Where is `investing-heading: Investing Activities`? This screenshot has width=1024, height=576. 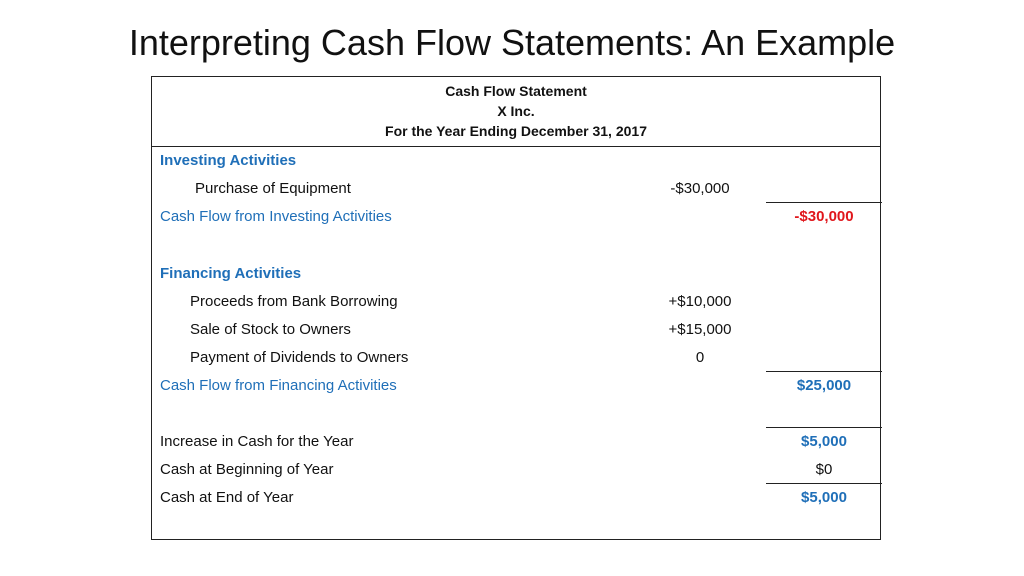
investing-heading: Investing Activities is located at coordinates (228, 160).